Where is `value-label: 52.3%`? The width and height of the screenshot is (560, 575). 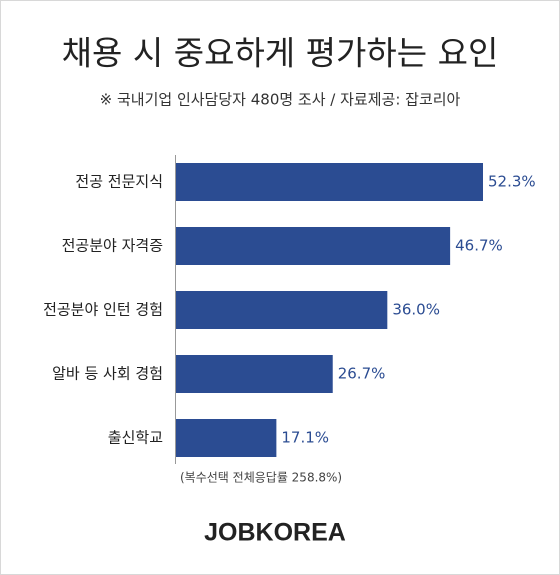
value-label: 52.3% is located at coordinates (512, 182).